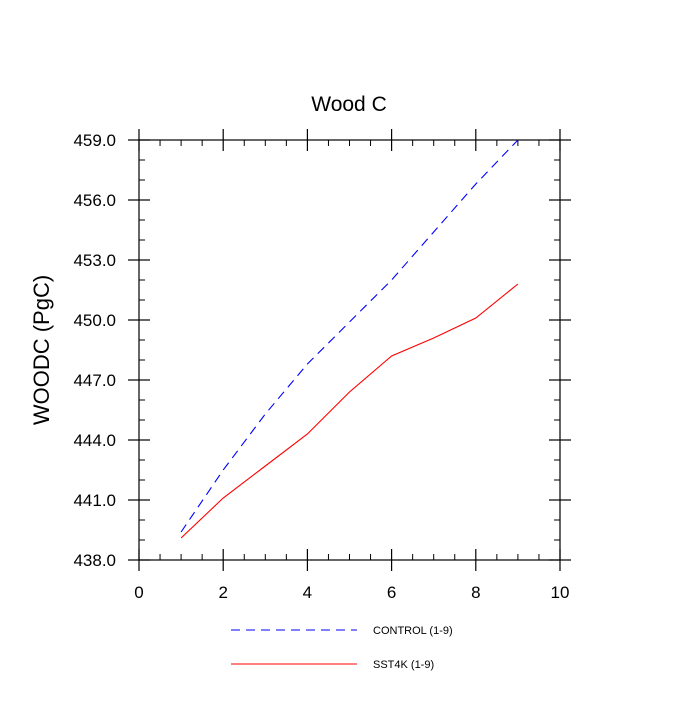 Image resolution: width=700 pixels, height=705 pixels. What do you see at coordinates (413, 631) in the screenshot?
I see `legend-label: CONTROL (1-9)` at bounding box center [413, 631].